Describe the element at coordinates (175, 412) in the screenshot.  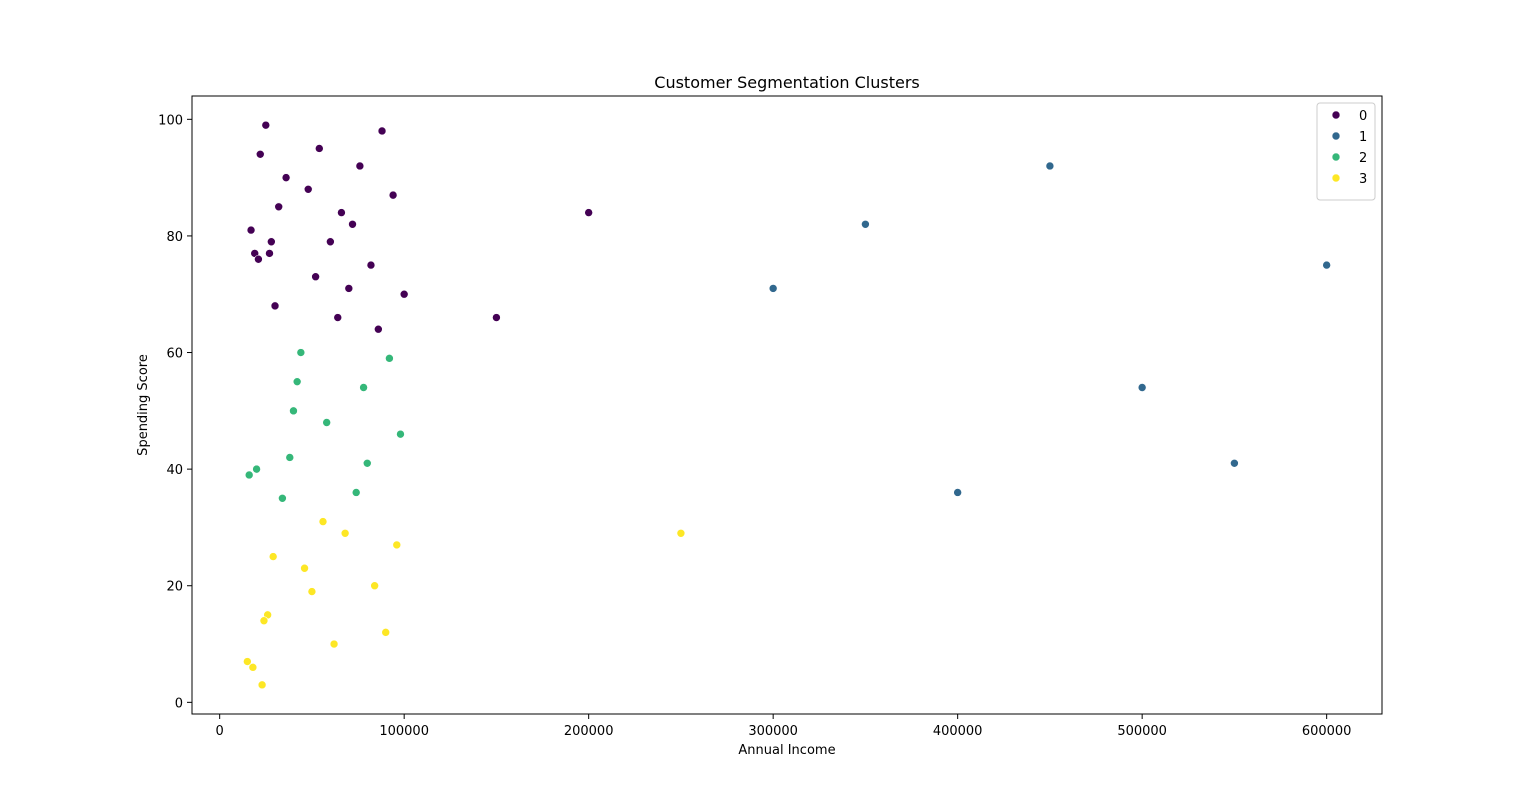
I see `y-axis: 0 20 40 60 80 100` at that location.